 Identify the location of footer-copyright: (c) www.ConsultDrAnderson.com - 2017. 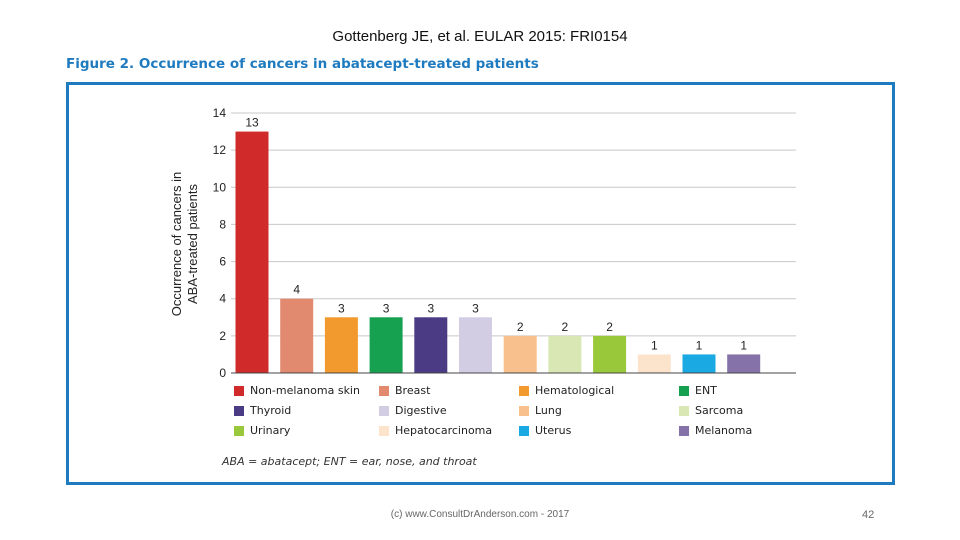
(480, 514).